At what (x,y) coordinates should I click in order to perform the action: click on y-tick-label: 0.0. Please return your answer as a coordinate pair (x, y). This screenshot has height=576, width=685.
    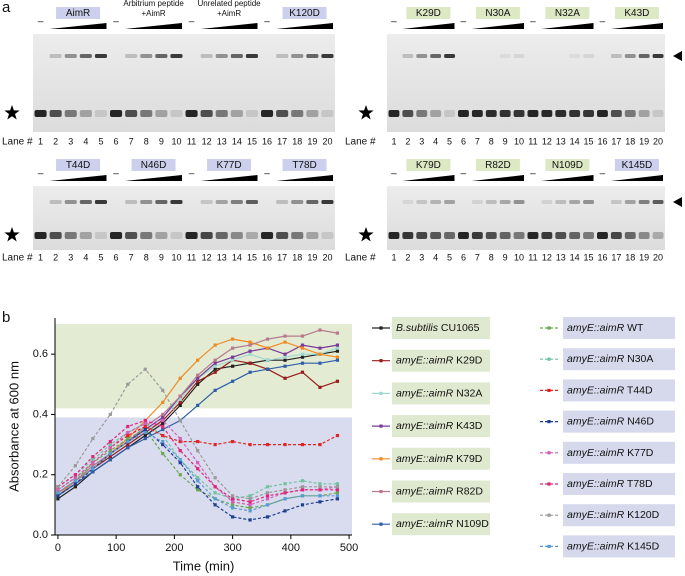
    Looking at the image, I should click on (40, 535).